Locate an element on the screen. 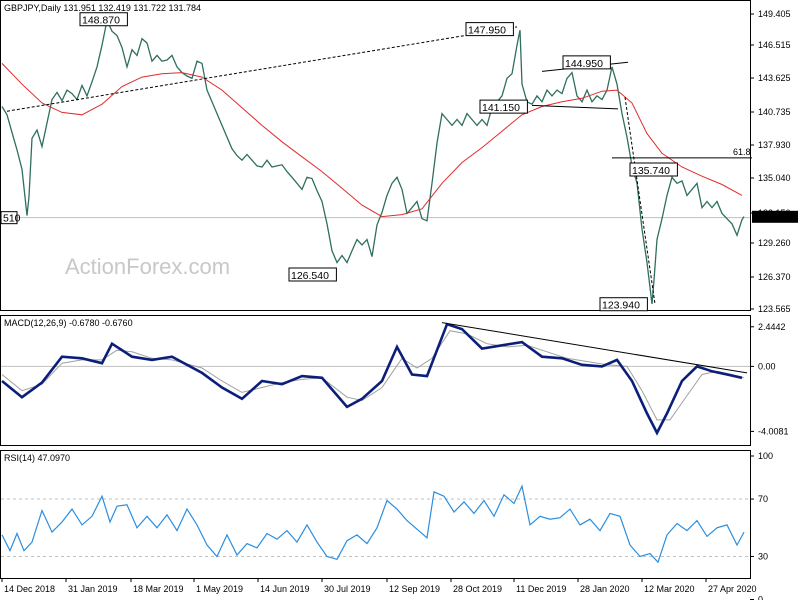 The height and width of the screenshot is (600, 800). price-tick-label: 126.370 is located at coordinates (774, 277).